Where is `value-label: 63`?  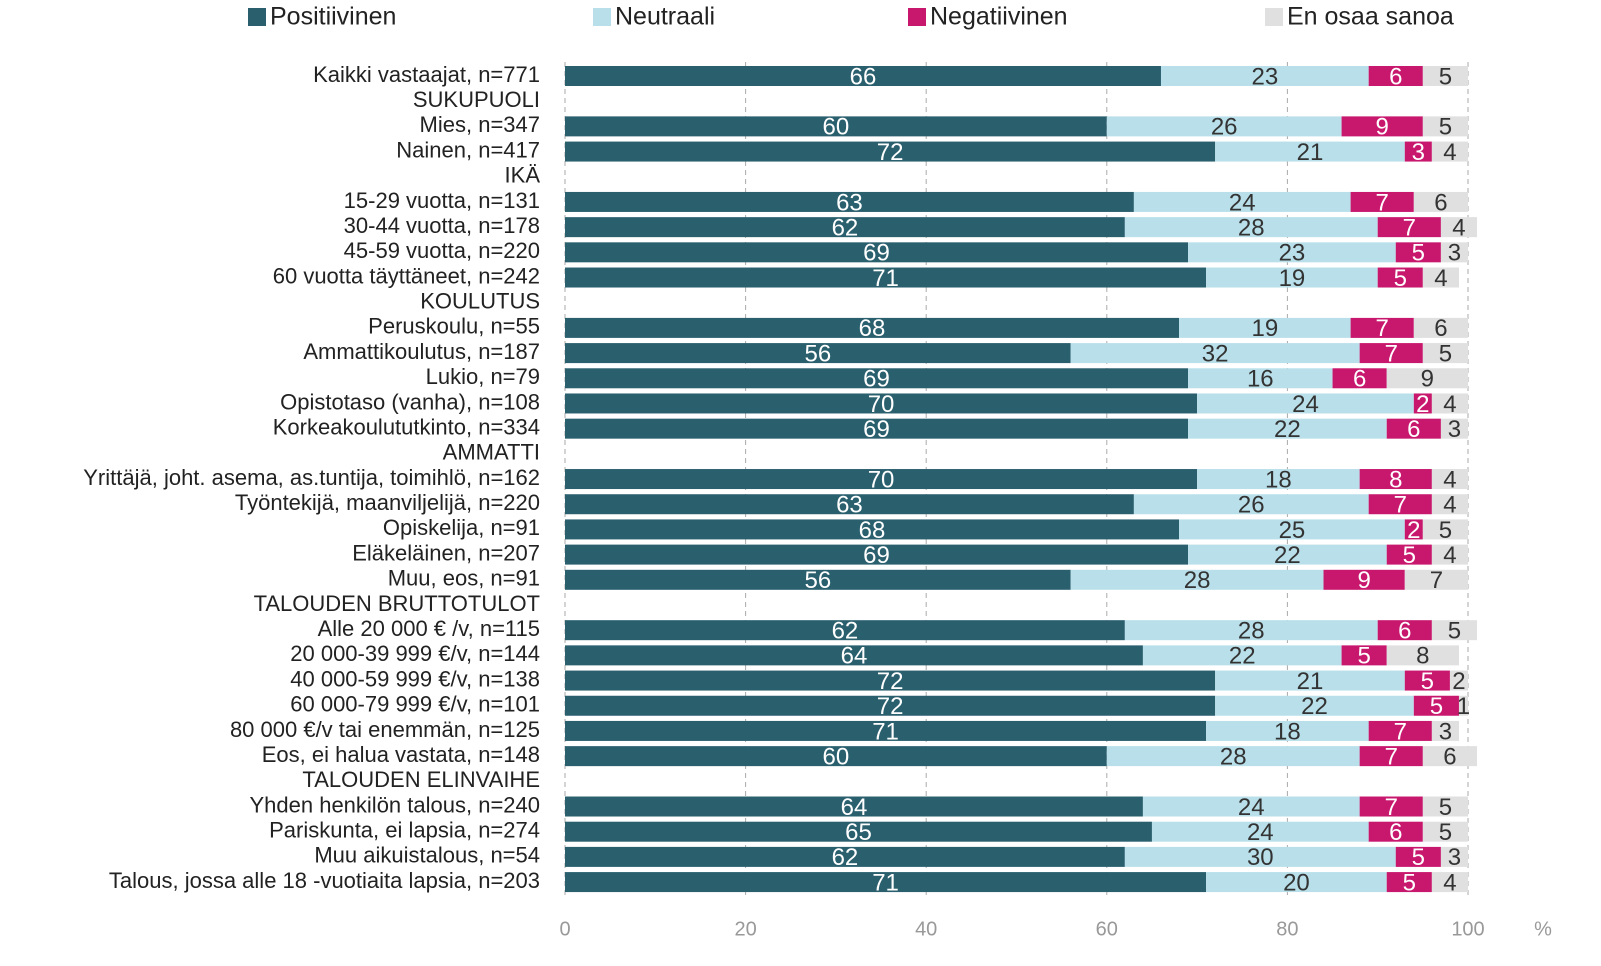
value-label: 63 is located at coordinates (849, 505).